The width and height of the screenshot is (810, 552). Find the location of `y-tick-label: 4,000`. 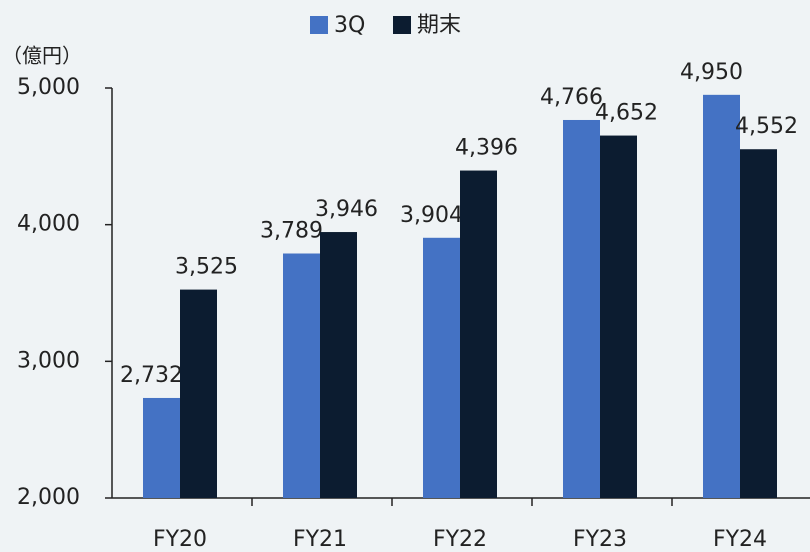

y-tick-label: 4,000 is located at coordinates (48, 224).